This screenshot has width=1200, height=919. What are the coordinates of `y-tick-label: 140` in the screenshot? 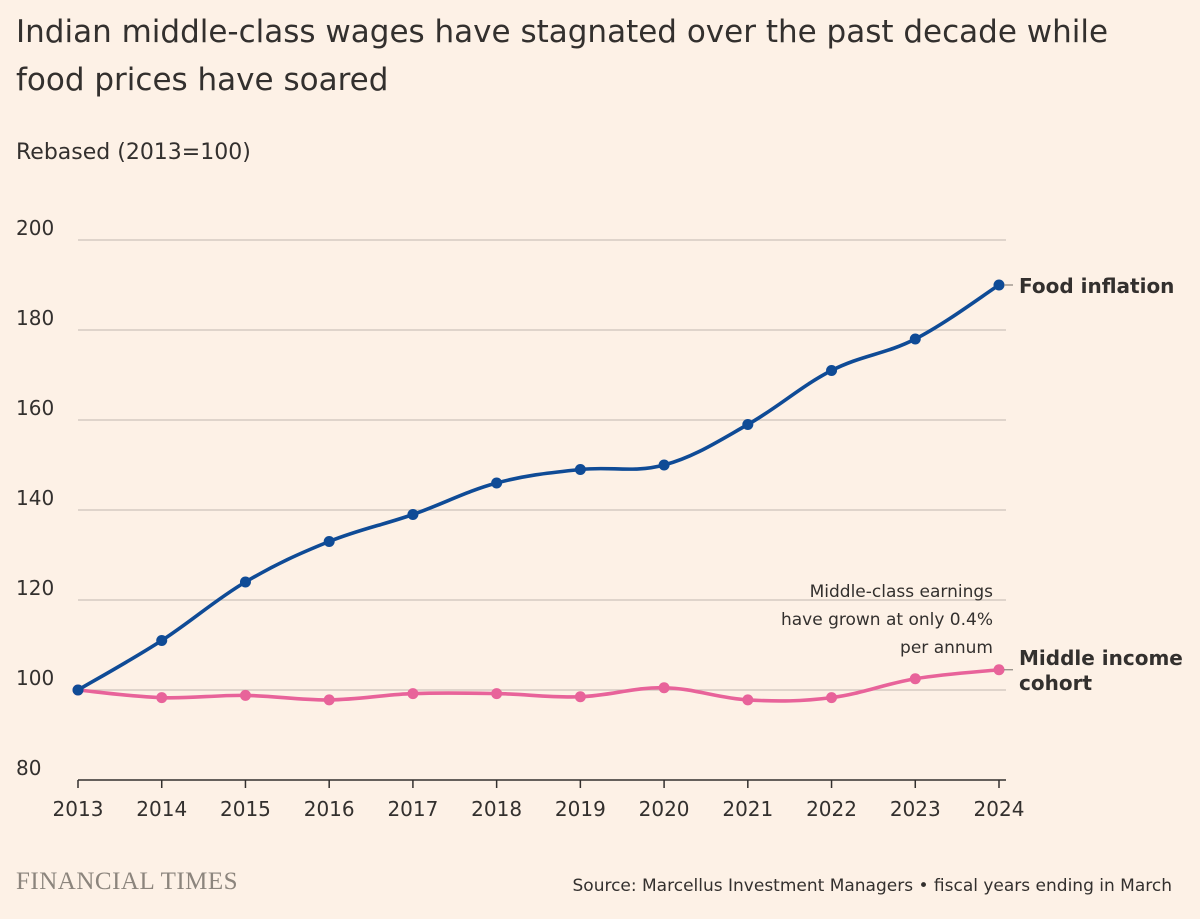 It's located at (35, 498).